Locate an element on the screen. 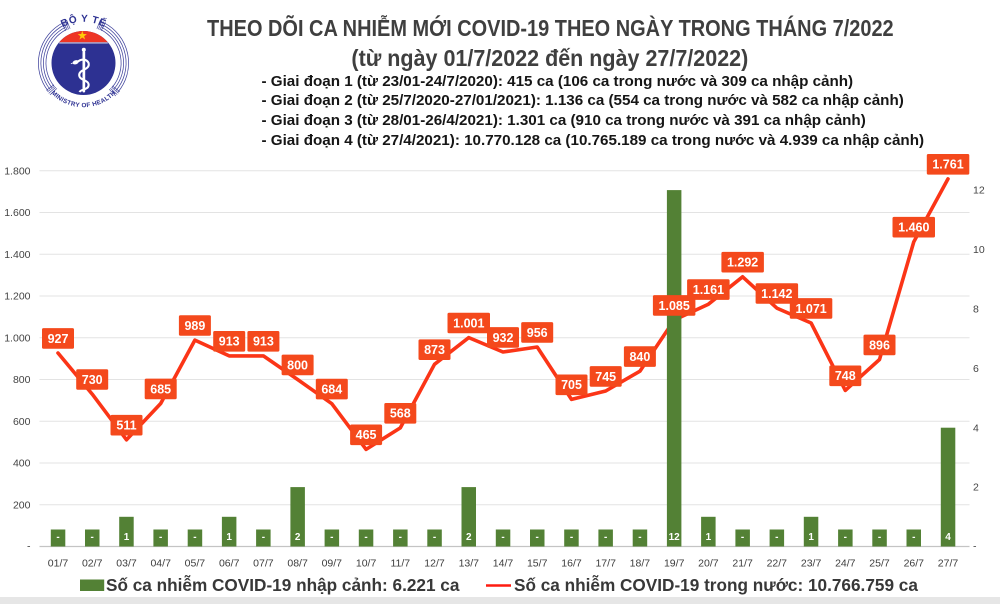  svg-text: 11/7 is located at coordinates (400, 564).